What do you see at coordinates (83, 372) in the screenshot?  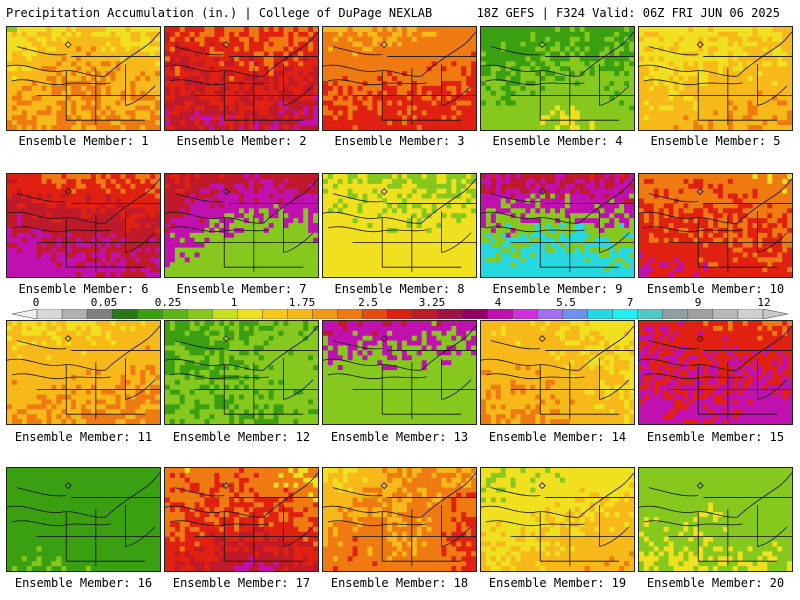 I see `ensemble-member-11-map` at bounding box center [83, 372].